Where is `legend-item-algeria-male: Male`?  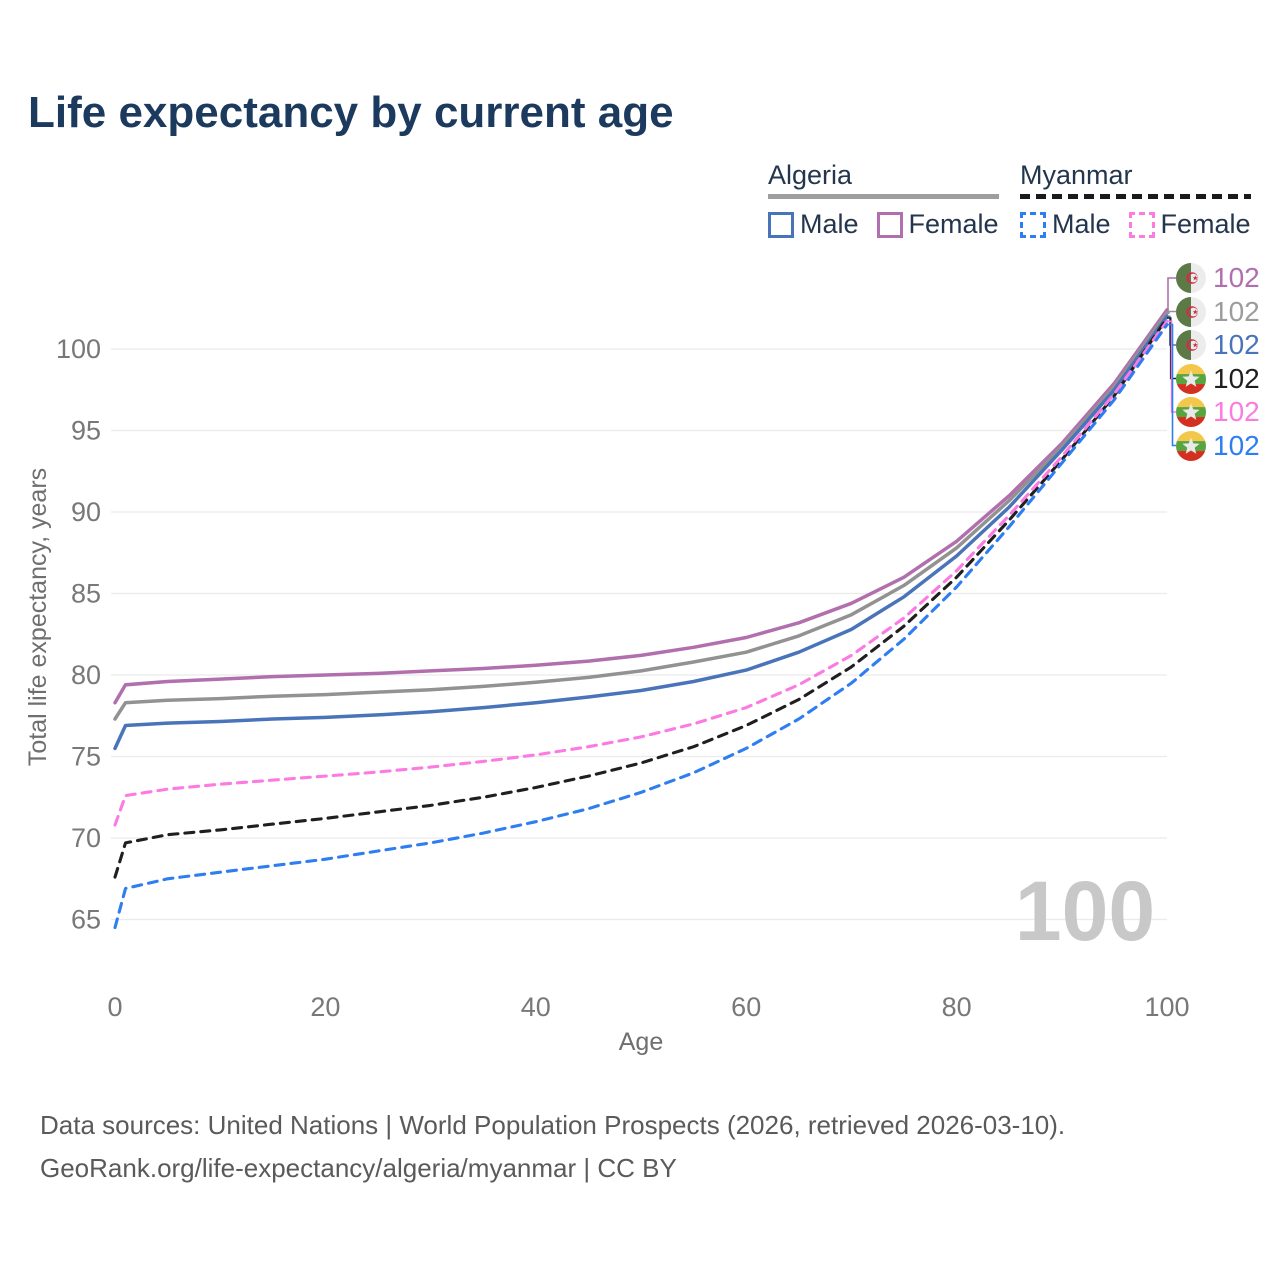 legend-item-algeria-male: Male is located at coordinates (813, 224).